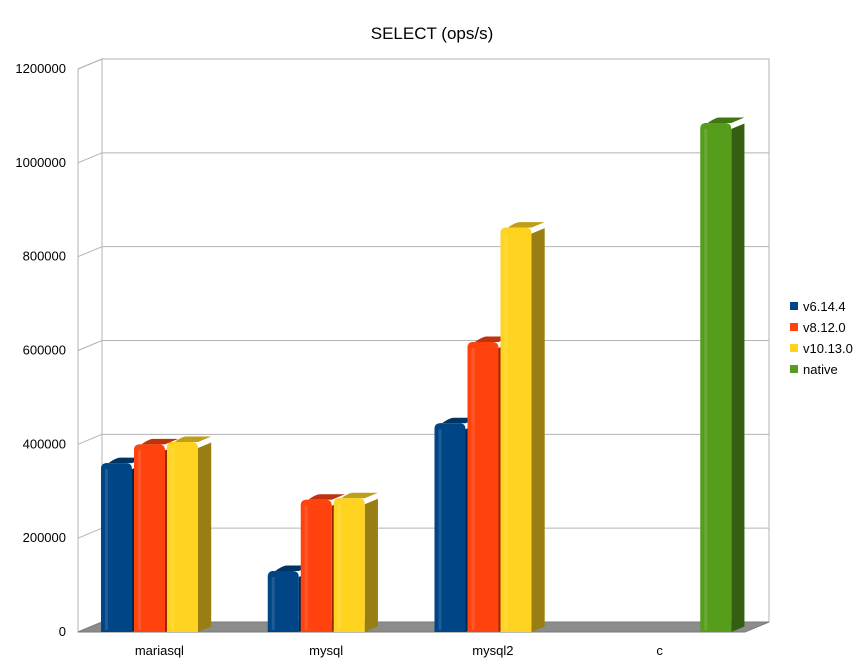 This screenshot has width=864, height=672. I want to click on legend-item: v8.12.0, so click(818, 327).